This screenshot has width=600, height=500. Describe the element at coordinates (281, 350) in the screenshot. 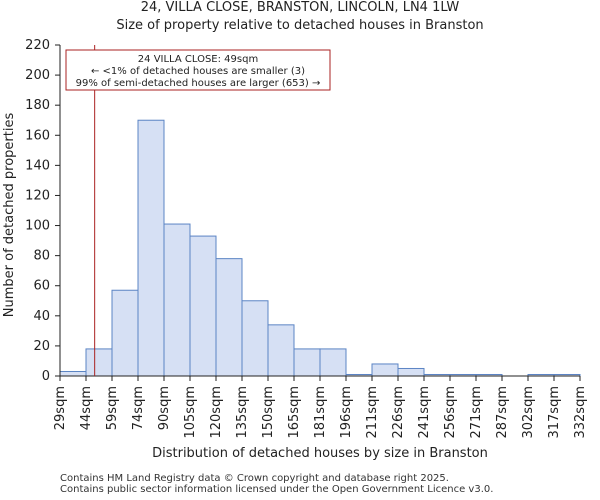

I see `bar-150sqm` at that location.